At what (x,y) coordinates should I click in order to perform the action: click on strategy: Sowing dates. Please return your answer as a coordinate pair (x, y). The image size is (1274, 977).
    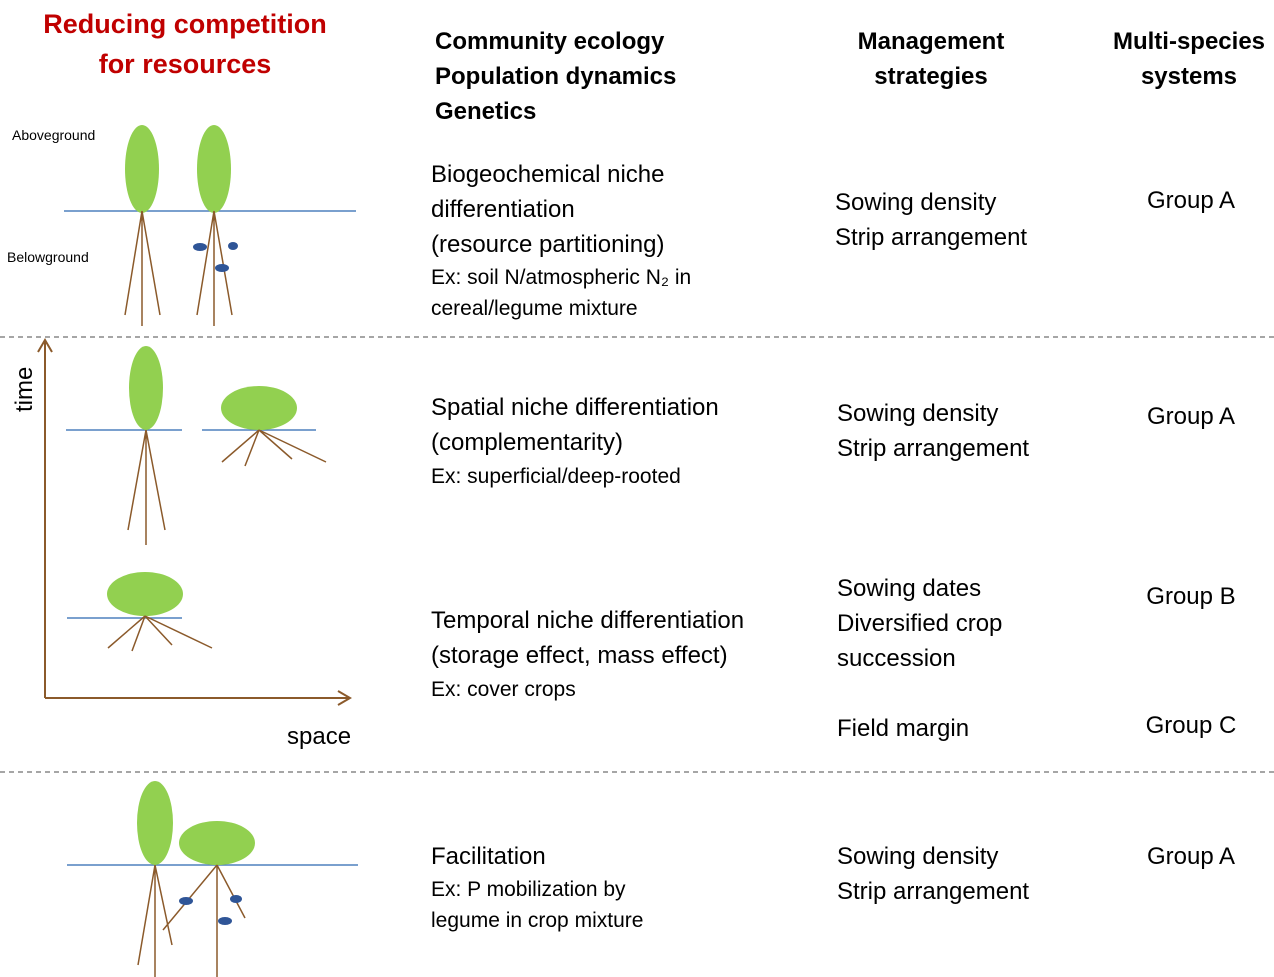
    Looking at the image, I should click on (909, 588).